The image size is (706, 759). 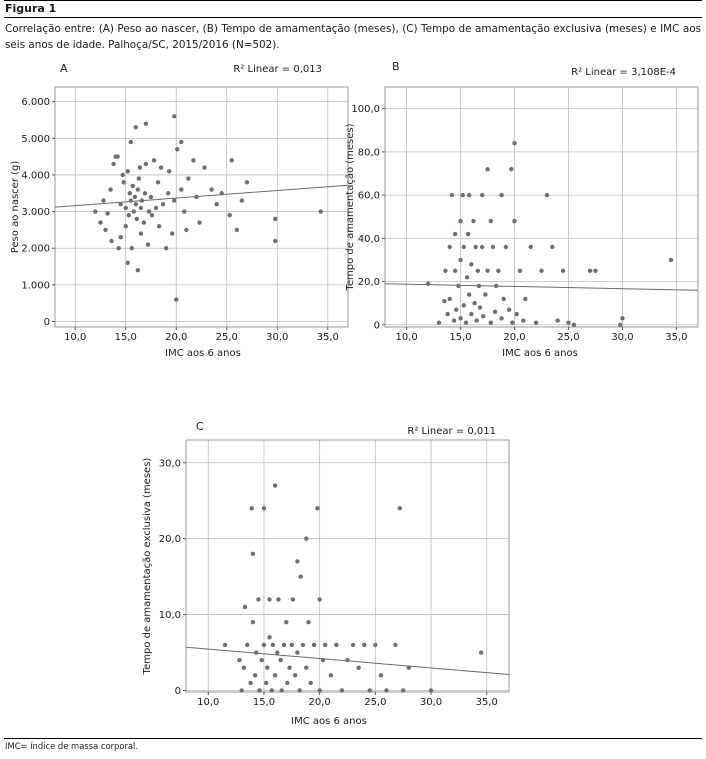 I want to click on y-axis-label: Tempo de amamentação (meses), so click(x=350, y=207).